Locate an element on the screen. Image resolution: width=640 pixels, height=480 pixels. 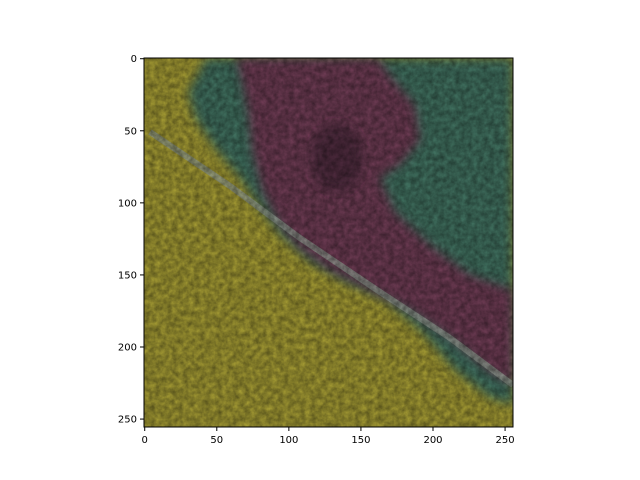
y-tick-label: 200 is located at coordinates (127, 348).